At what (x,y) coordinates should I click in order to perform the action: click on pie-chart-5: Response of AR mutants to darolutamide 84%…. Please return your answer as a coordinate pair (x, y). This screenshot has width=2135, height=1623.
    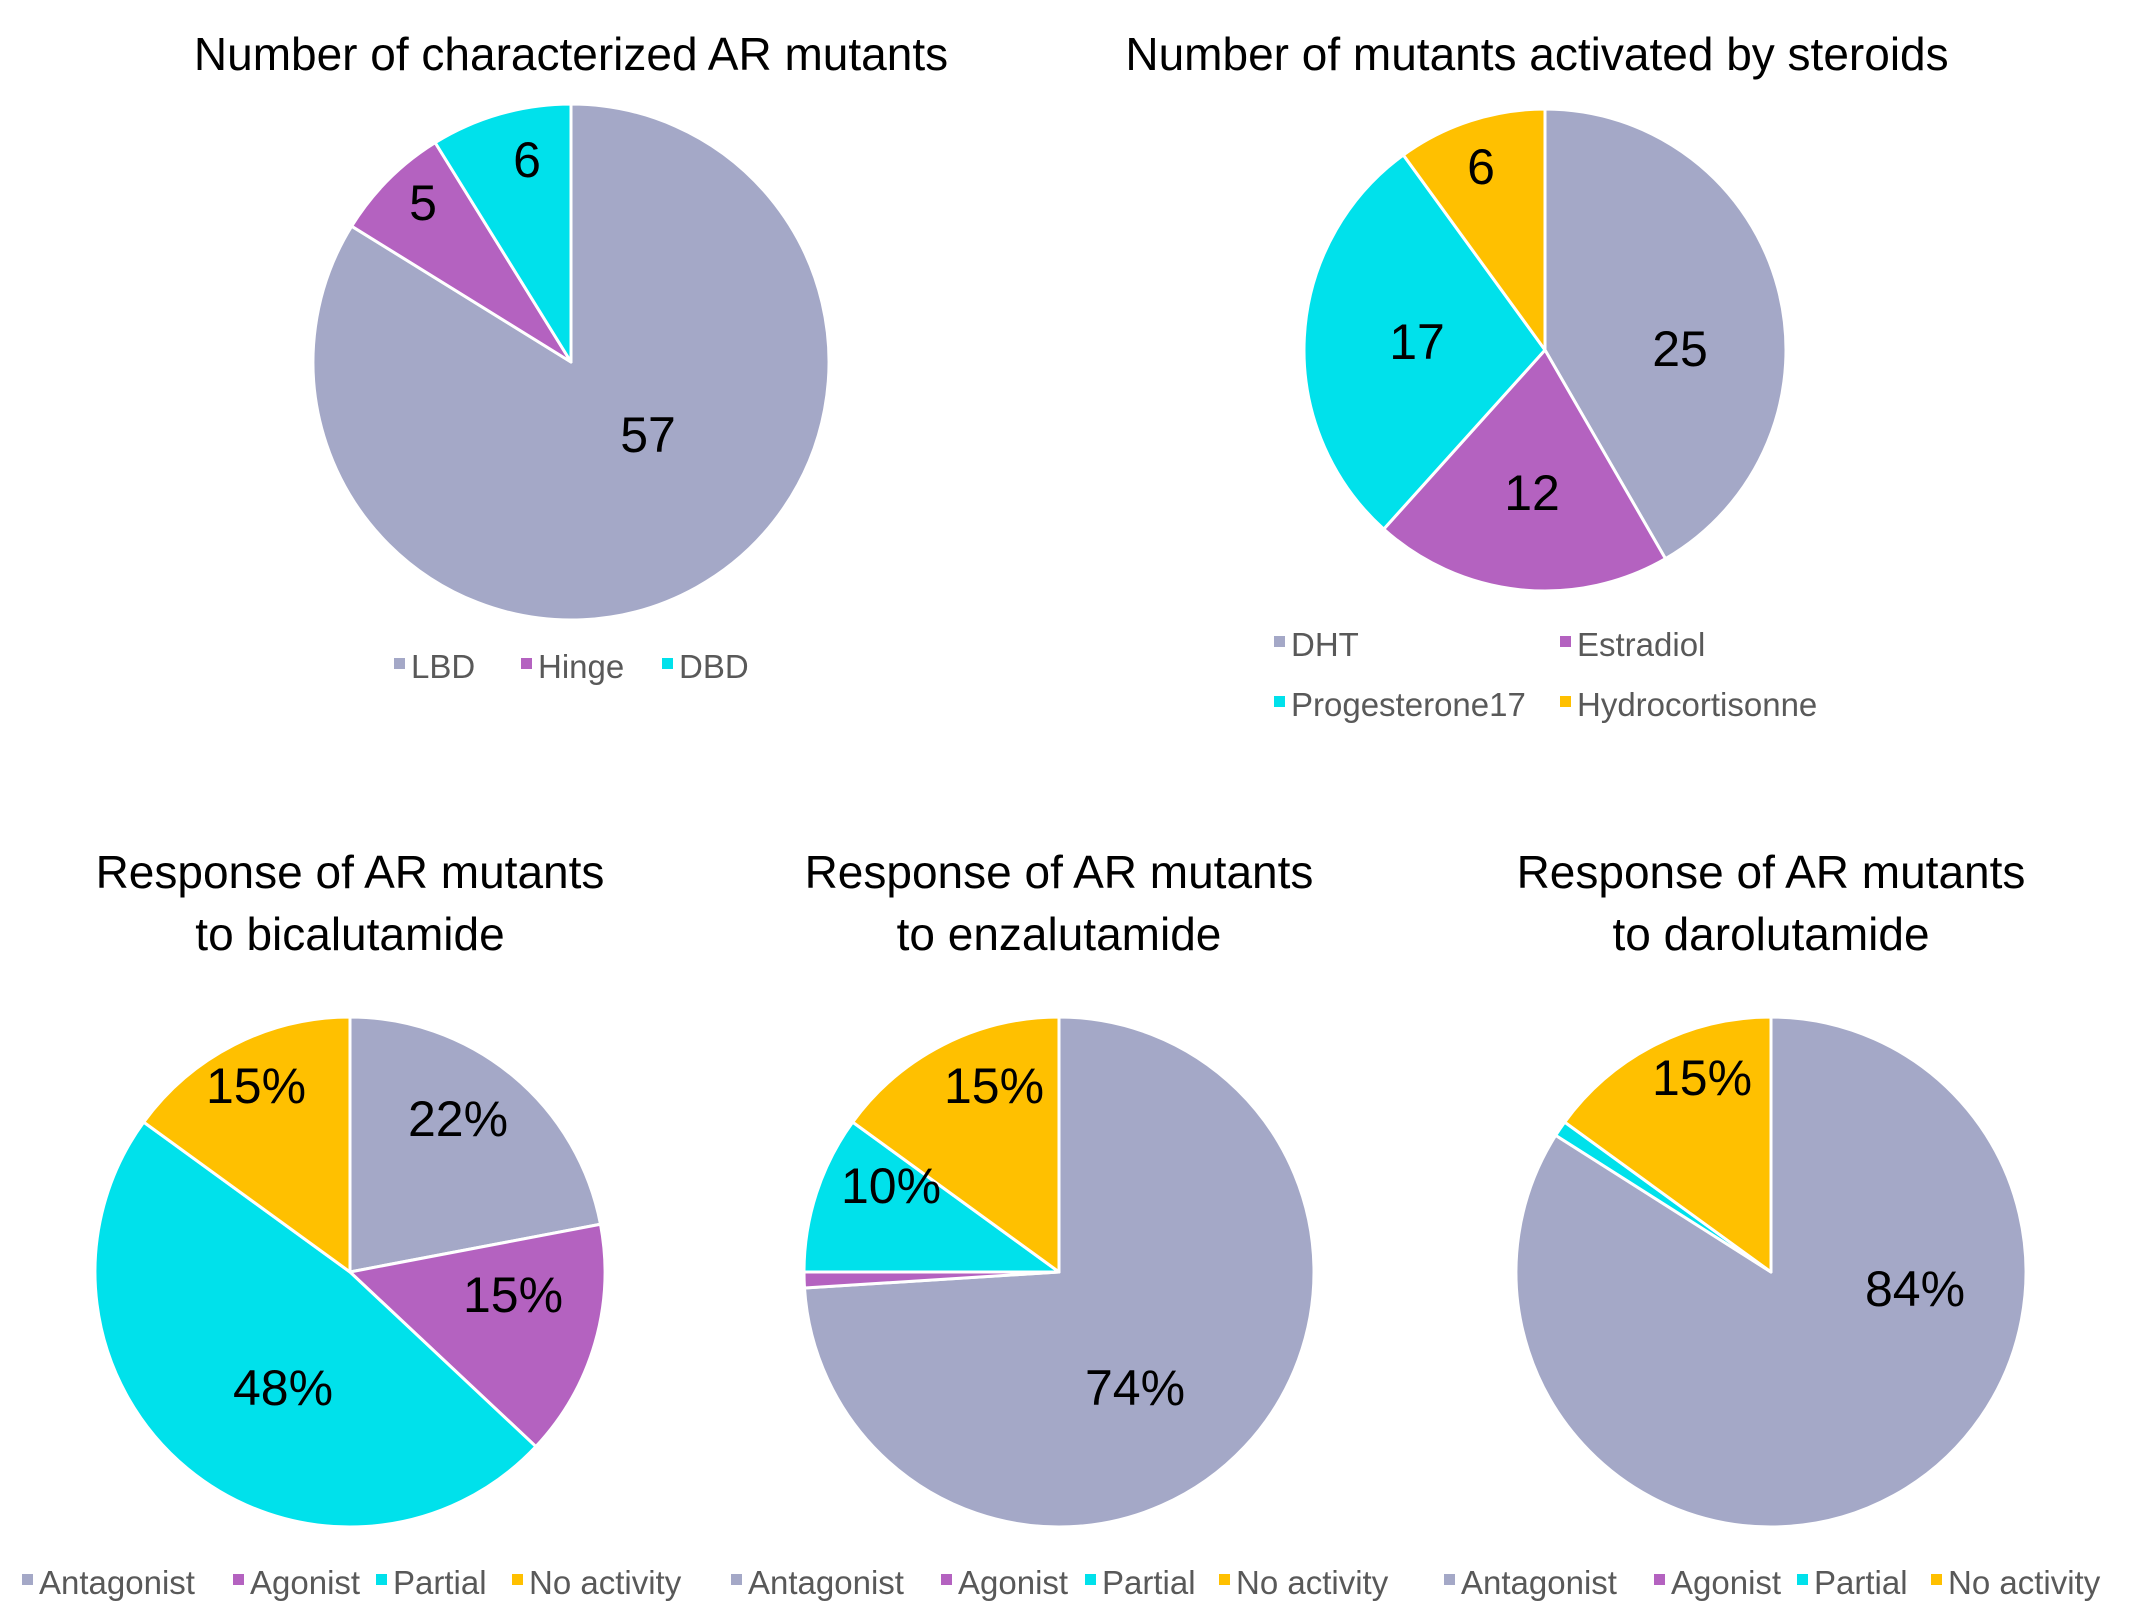
    Looking at the image, I should click on (1772, 1223).